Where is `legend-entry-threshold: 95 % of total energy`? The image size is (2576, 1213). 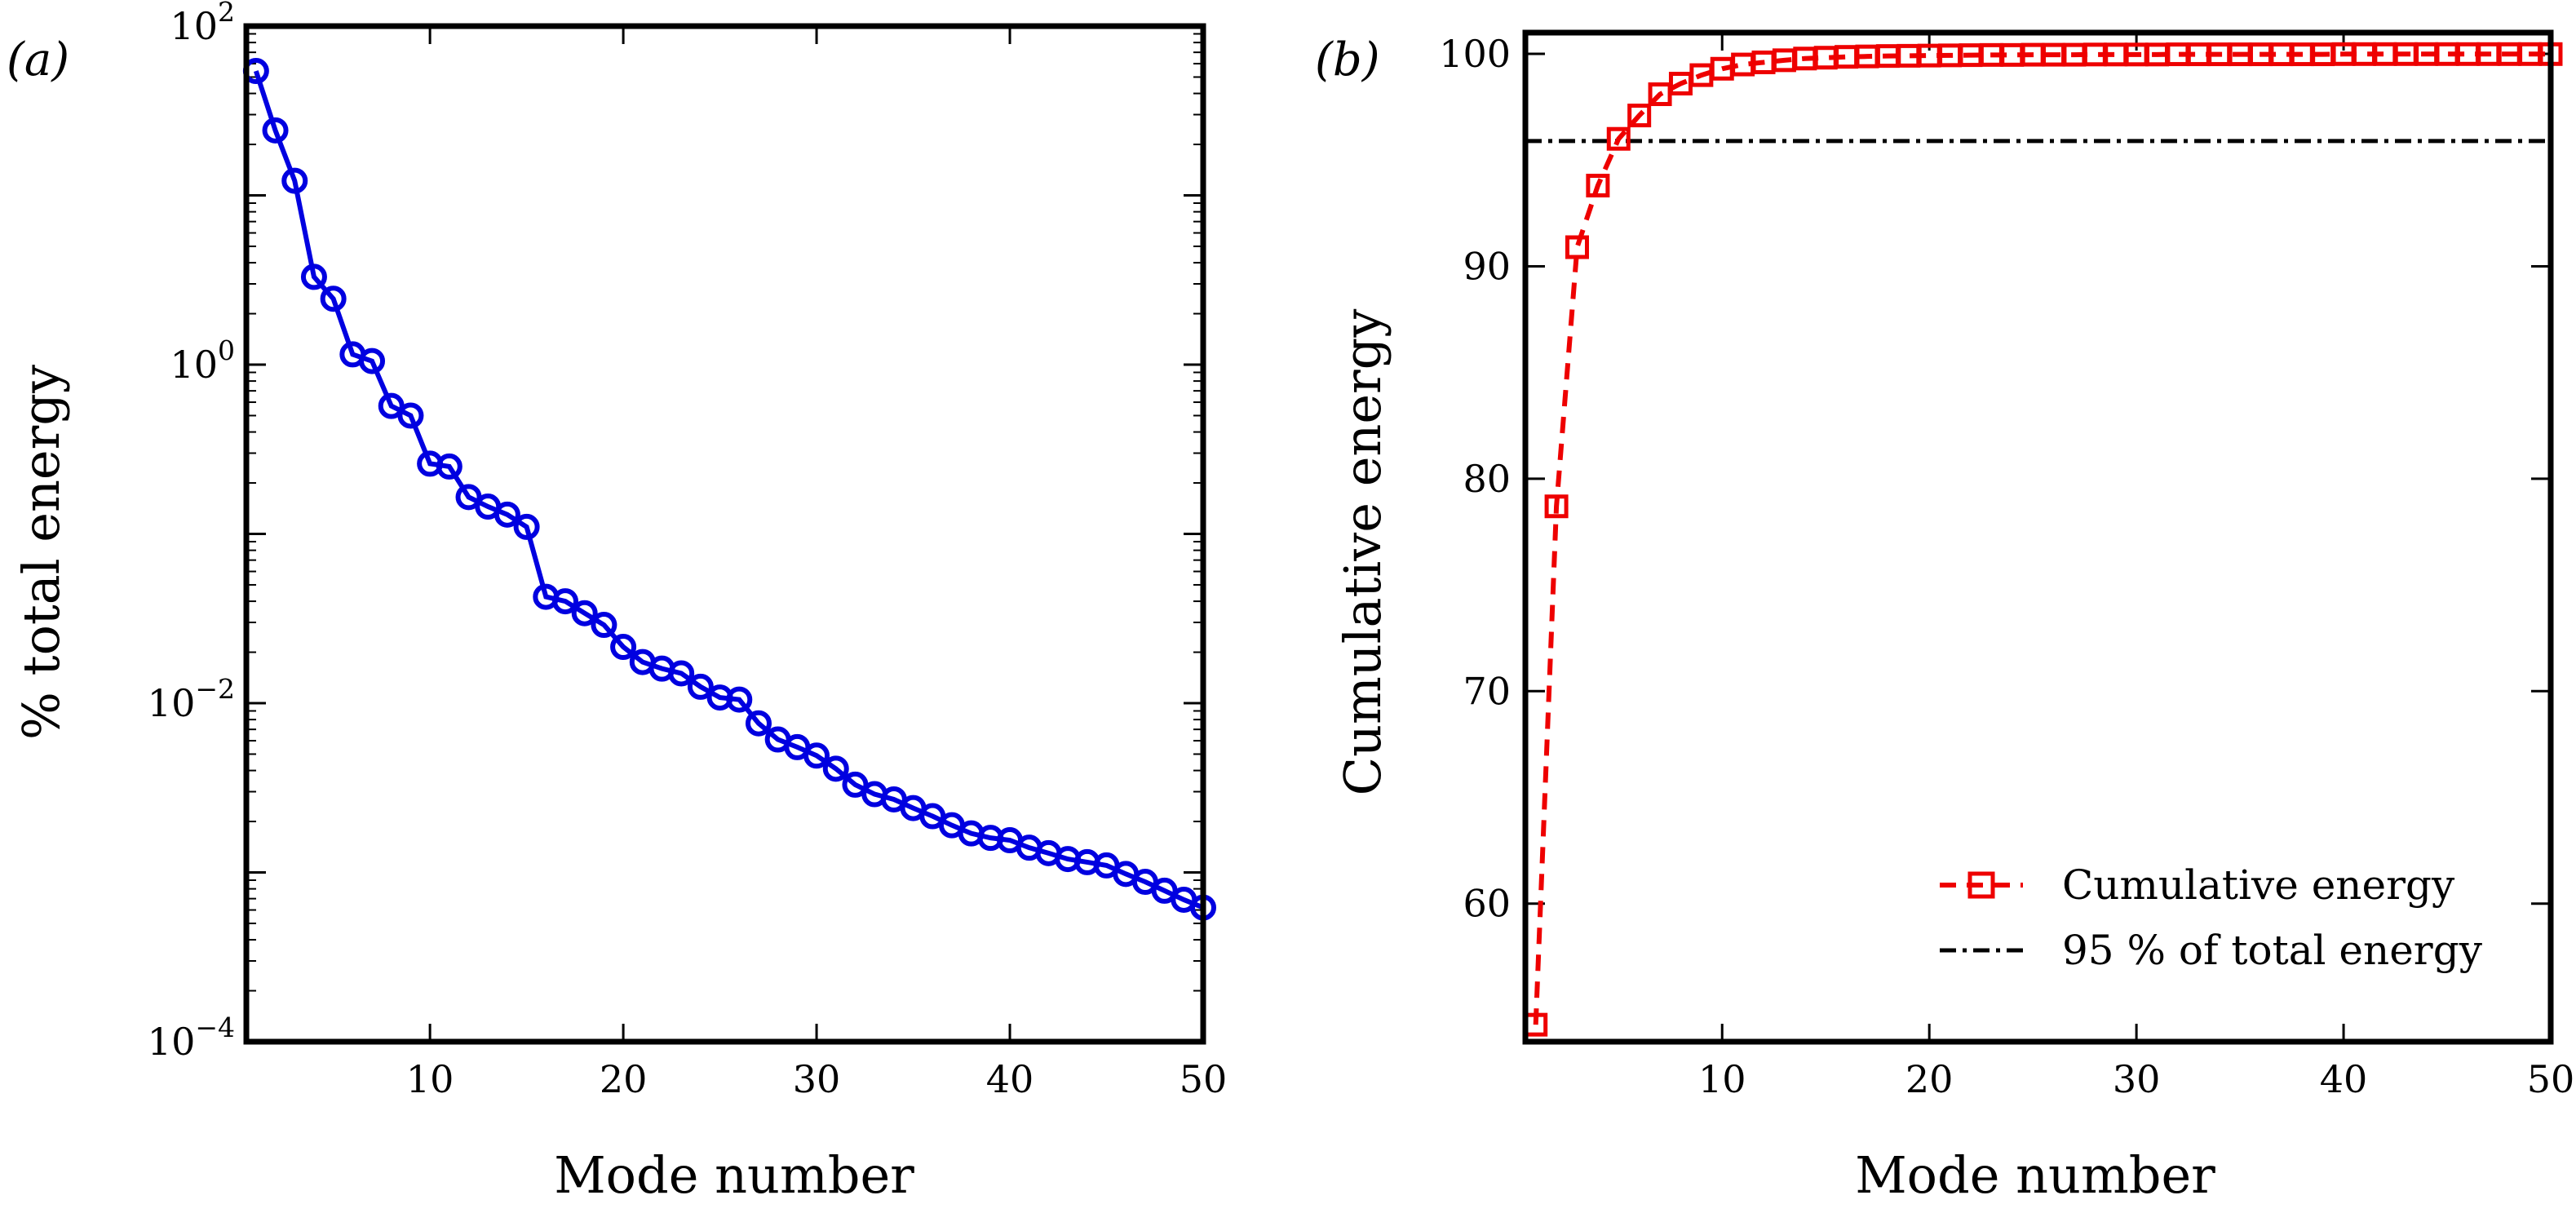
legend-entry-threshold: 95 % of total energy is located at coordinates (2211, 951).